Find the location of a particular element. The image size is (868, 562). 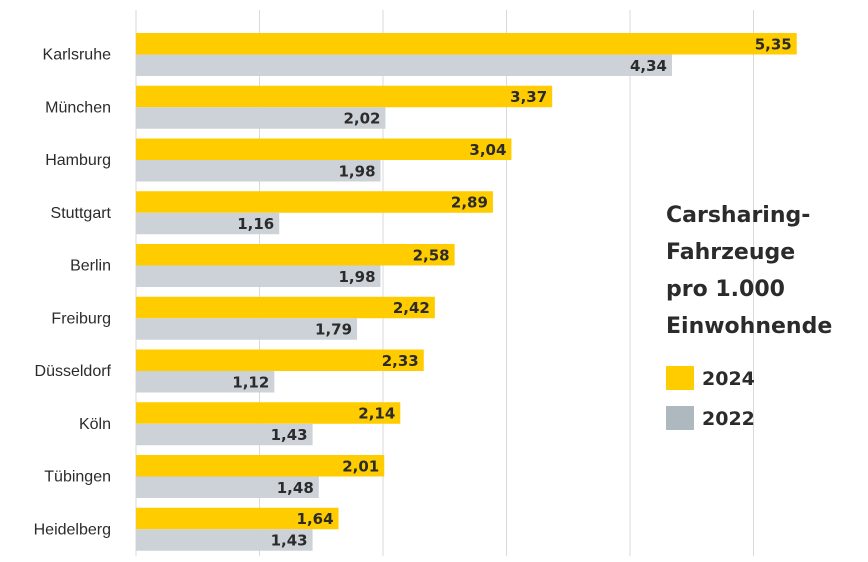

category-label: Heidelberg is located at coordinates (72, 529).